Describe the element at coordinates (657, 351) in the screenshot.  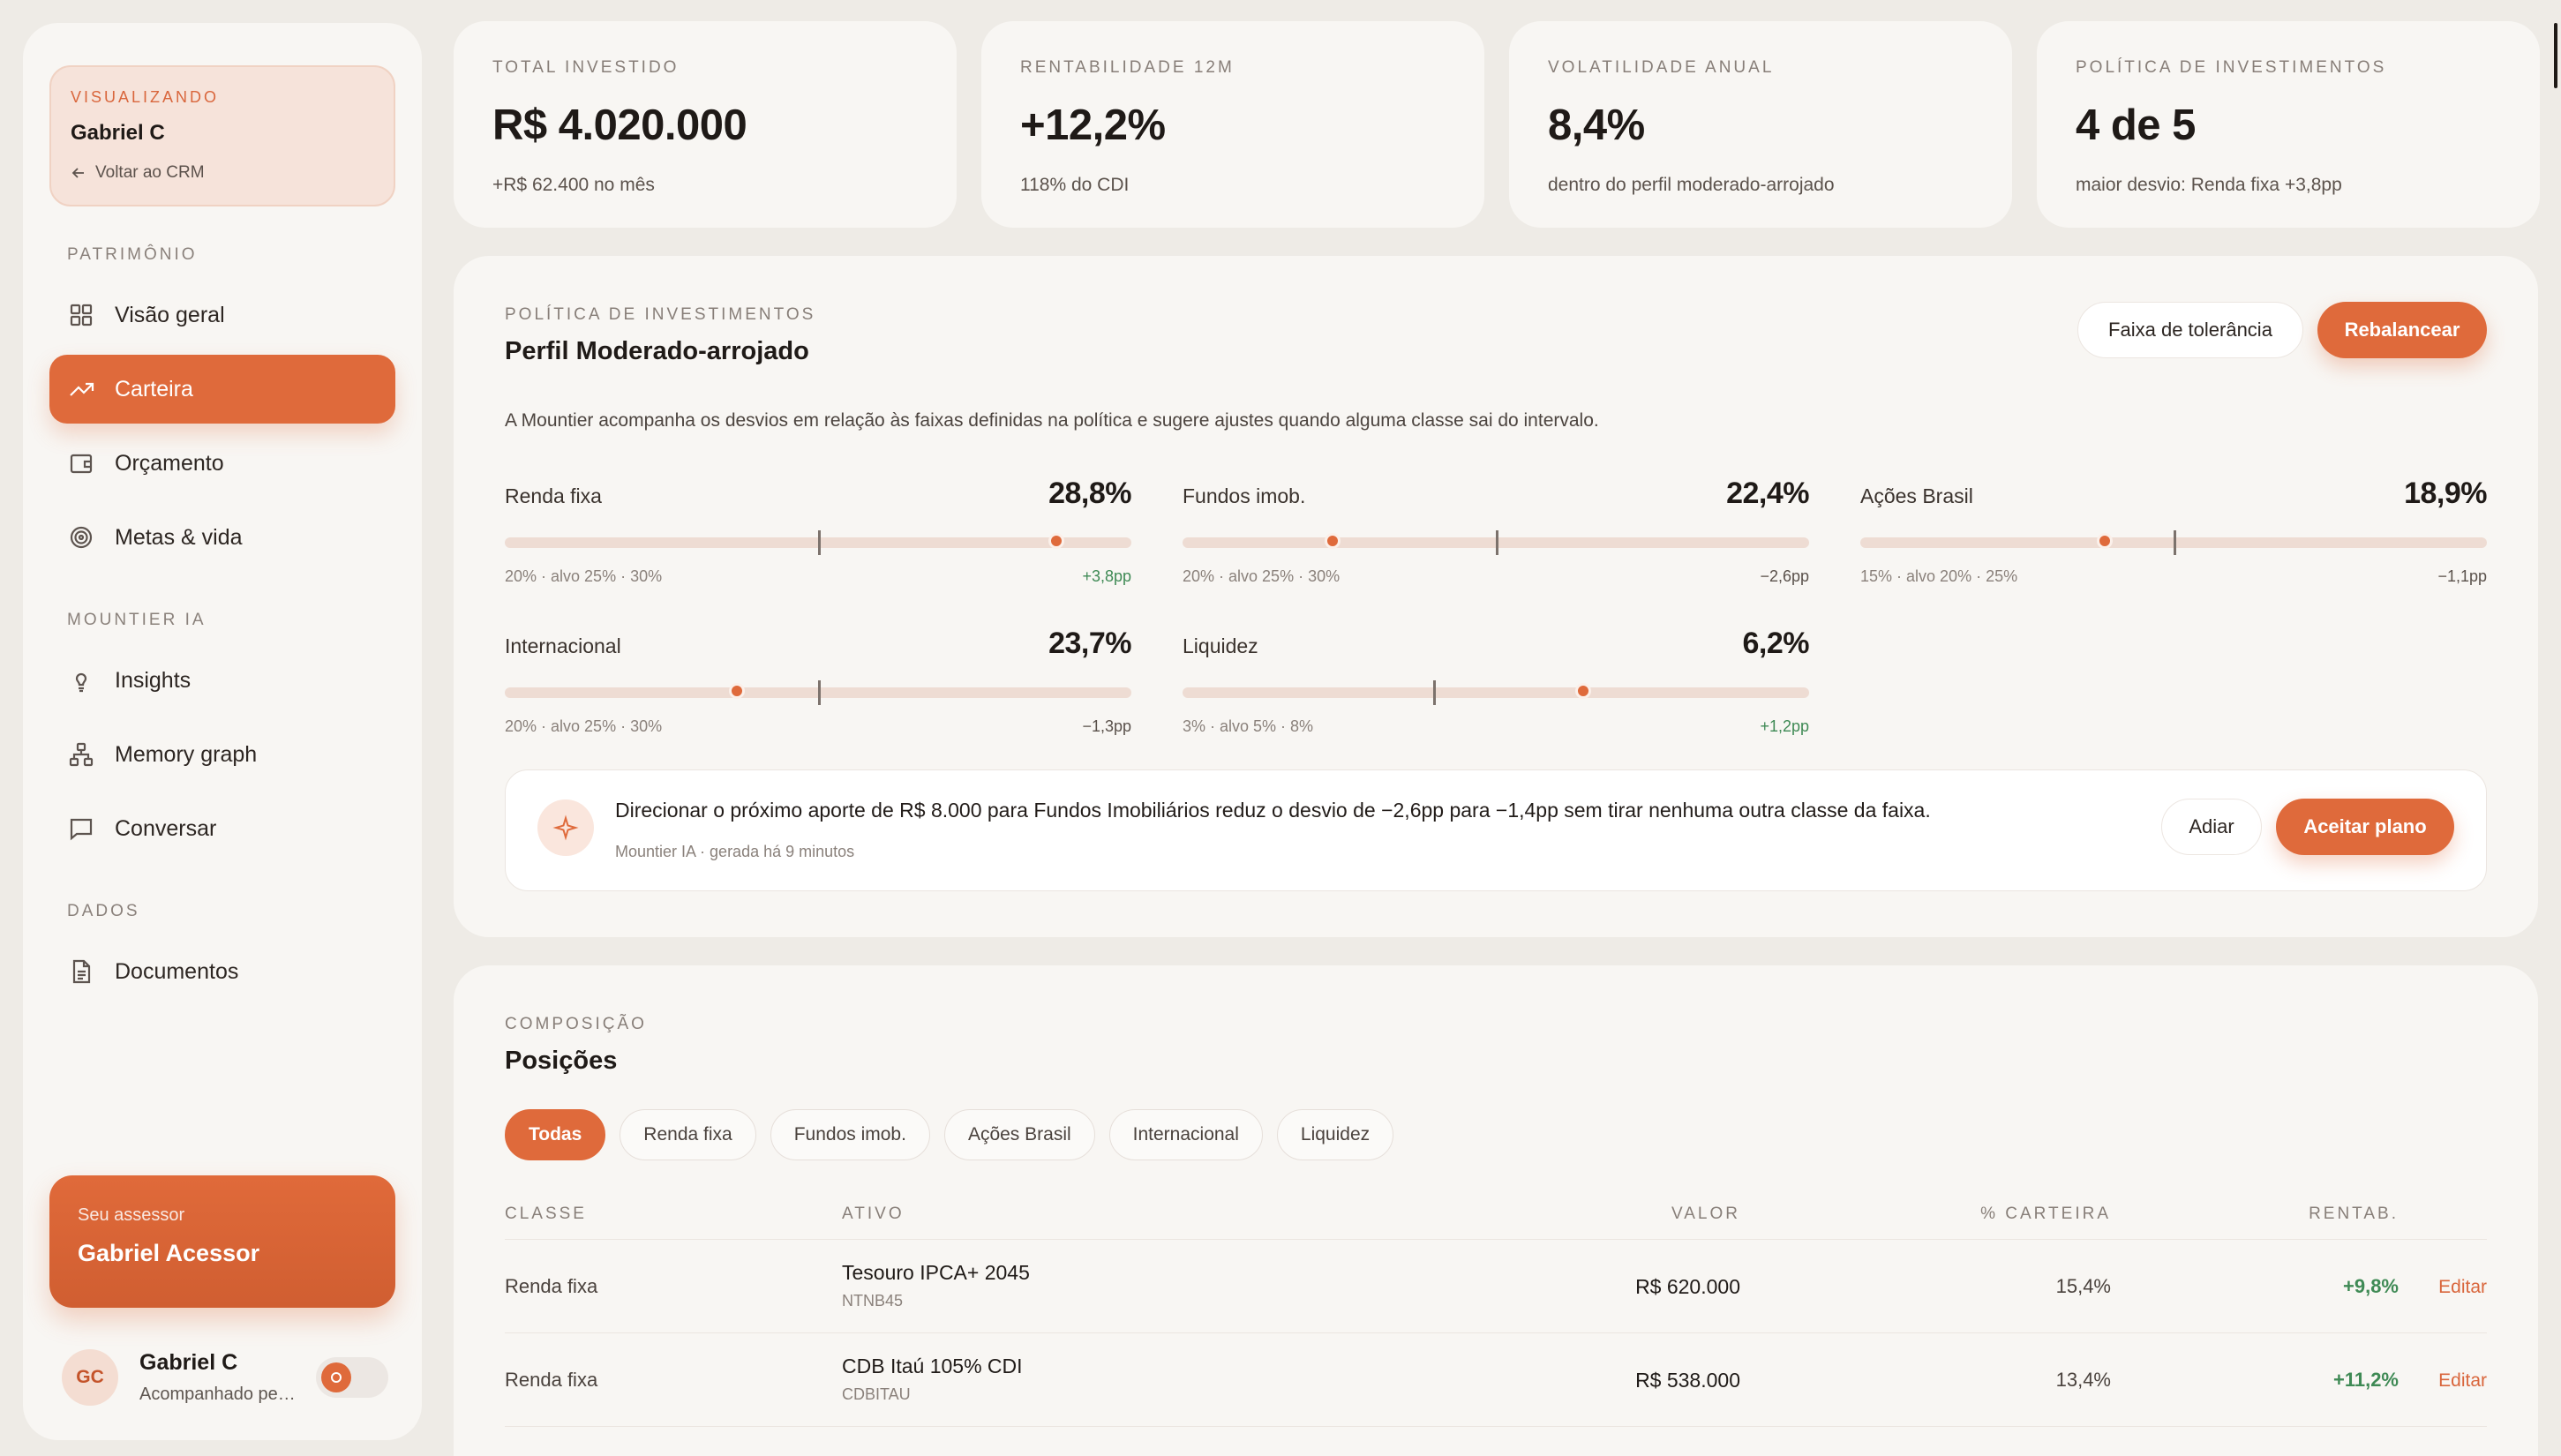
I see `policy-title: Perfil Moderado-arrojado` at that location.